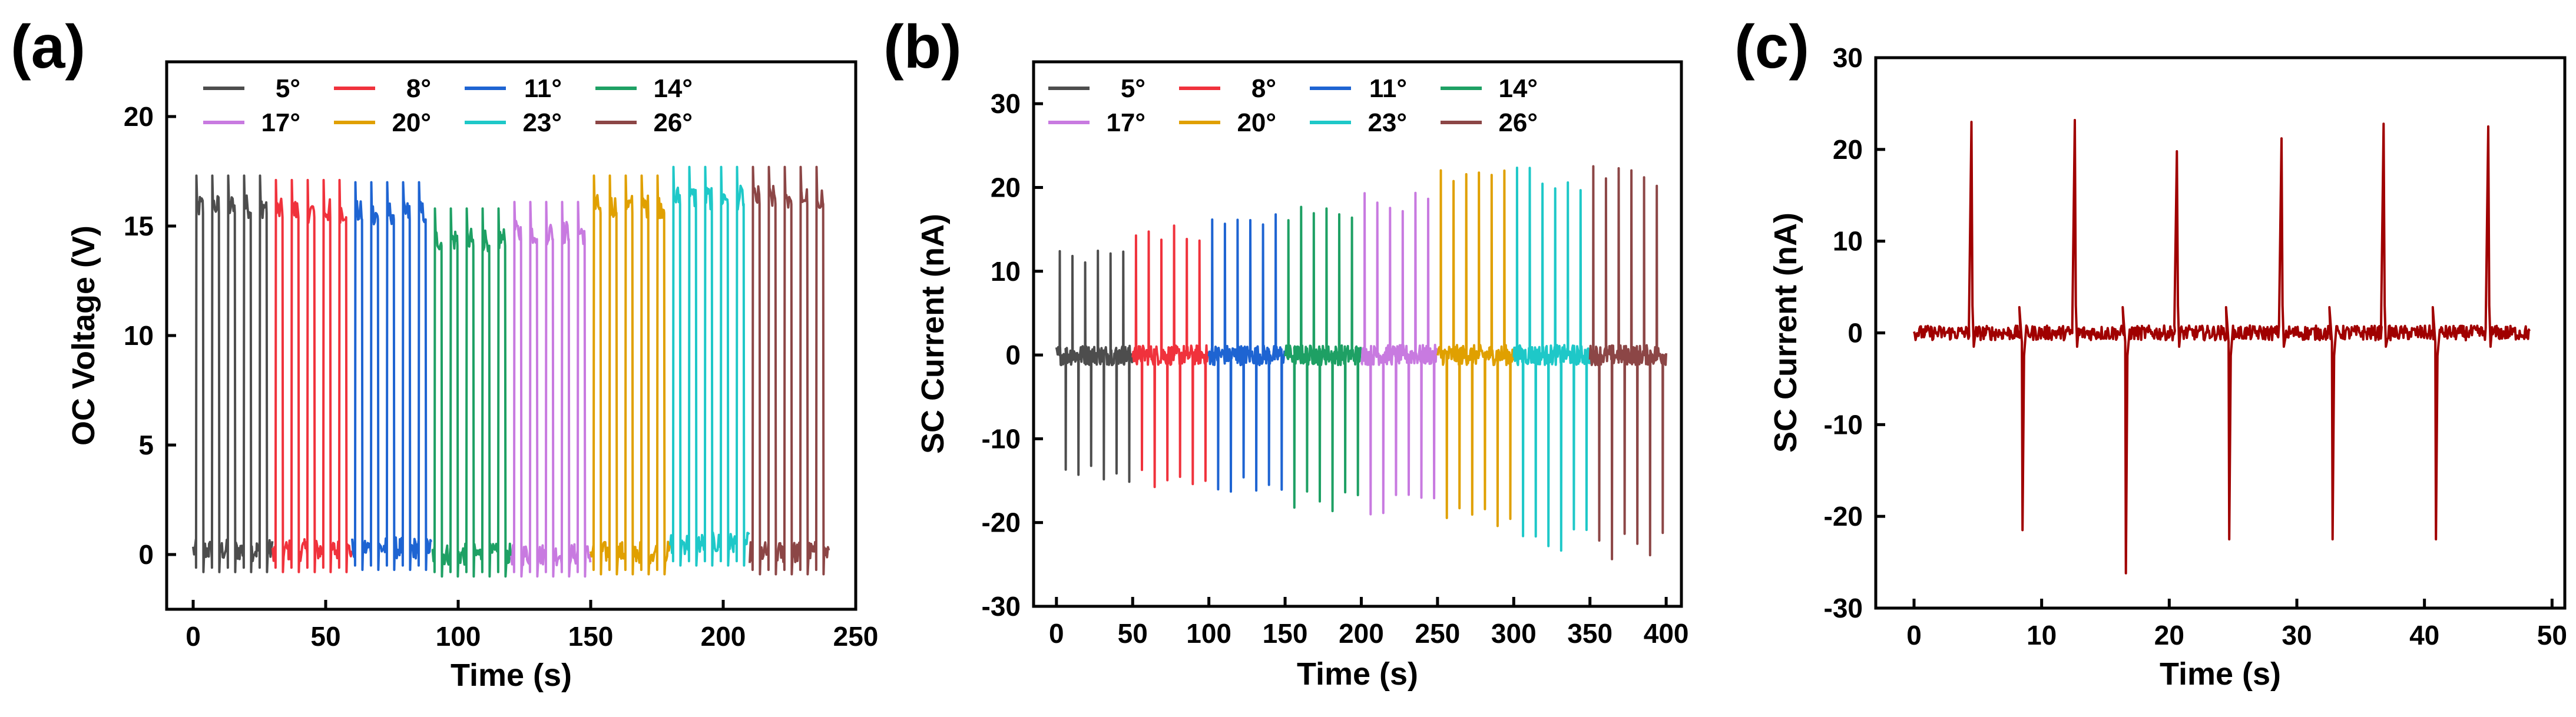 This screenshot has width=2576, height=717. What do you see at coordinates (1133, 633) in the screenshot?
I see `panel-b-xtick-label: 50` at bounding box center [1133, 633].